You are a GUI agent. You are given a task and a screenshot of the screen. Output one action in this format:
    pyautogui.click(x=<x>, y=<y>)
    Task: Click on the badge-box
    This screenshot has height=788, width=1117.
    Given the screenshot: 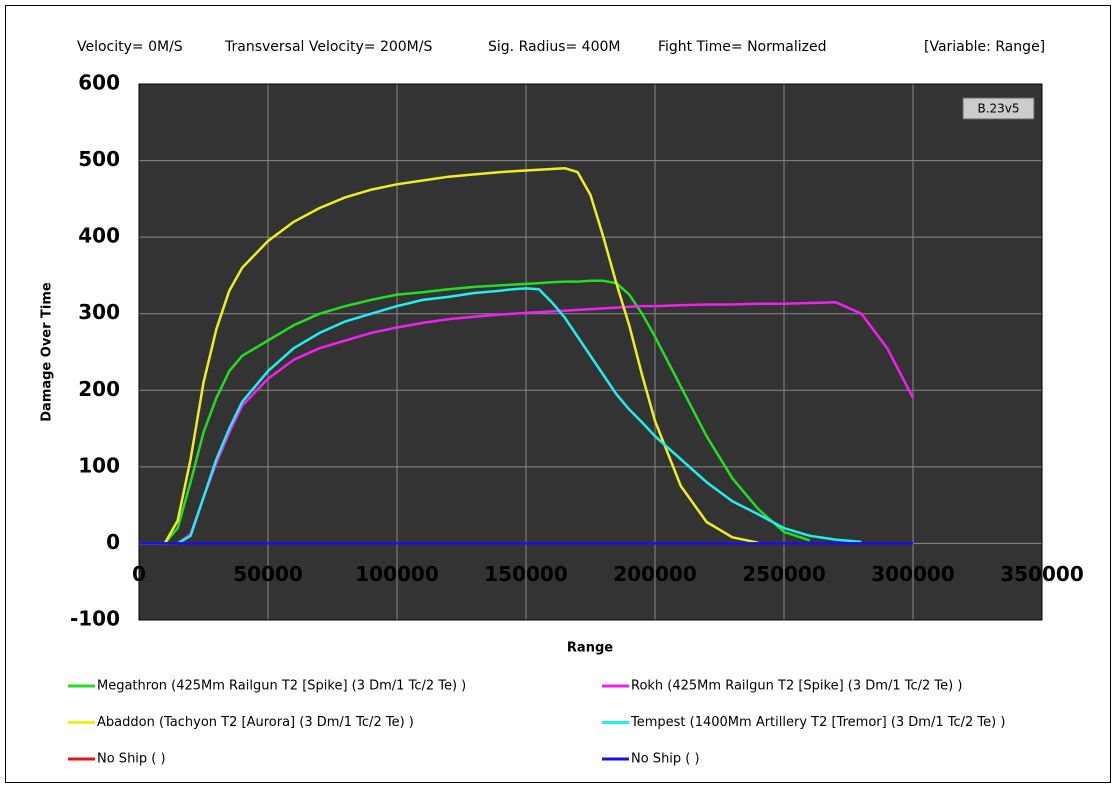 What is the action you would take?
    pyautogui.click(x=998, y=108)
    